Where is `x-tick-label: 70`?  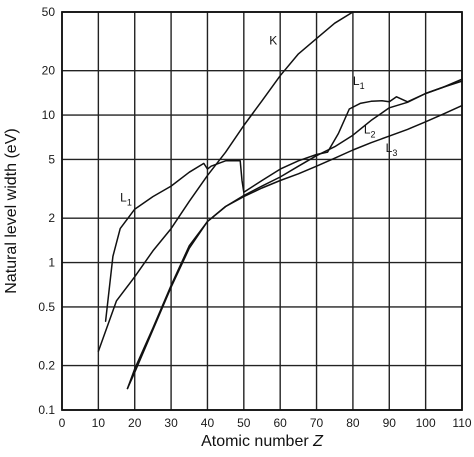 x-tick-label: 70 is located at coordinates (317, 423).